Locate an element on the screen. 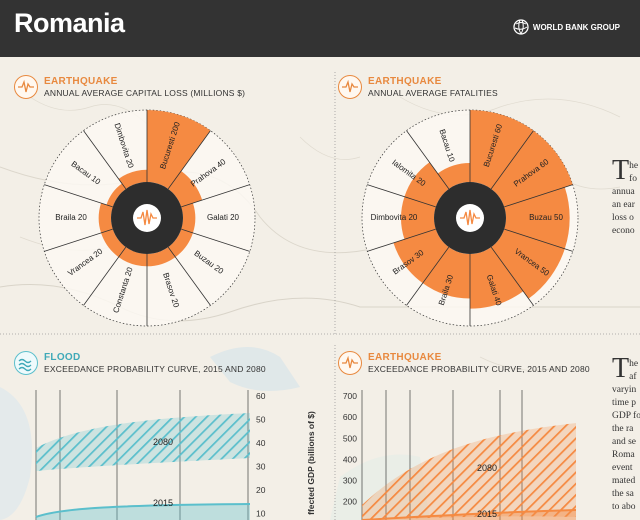 Image resolution: width=640 pixels, height=520 pixels. side-text-line: event is located at coordinates (622, 468).